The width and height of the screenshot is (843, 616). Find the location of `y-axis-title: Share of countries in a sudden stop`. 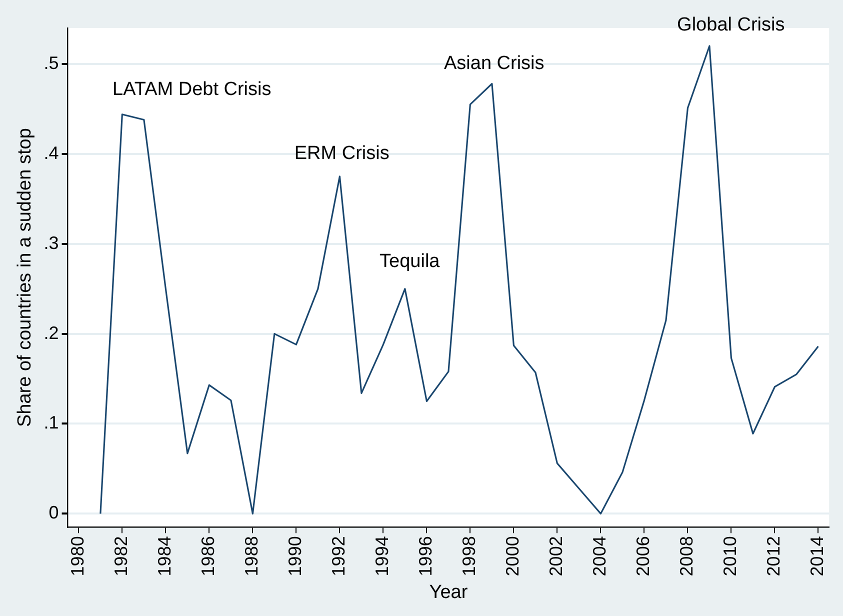

y-axis-title: Share of countries in a sudden stop is located at coordinates (25, 278).